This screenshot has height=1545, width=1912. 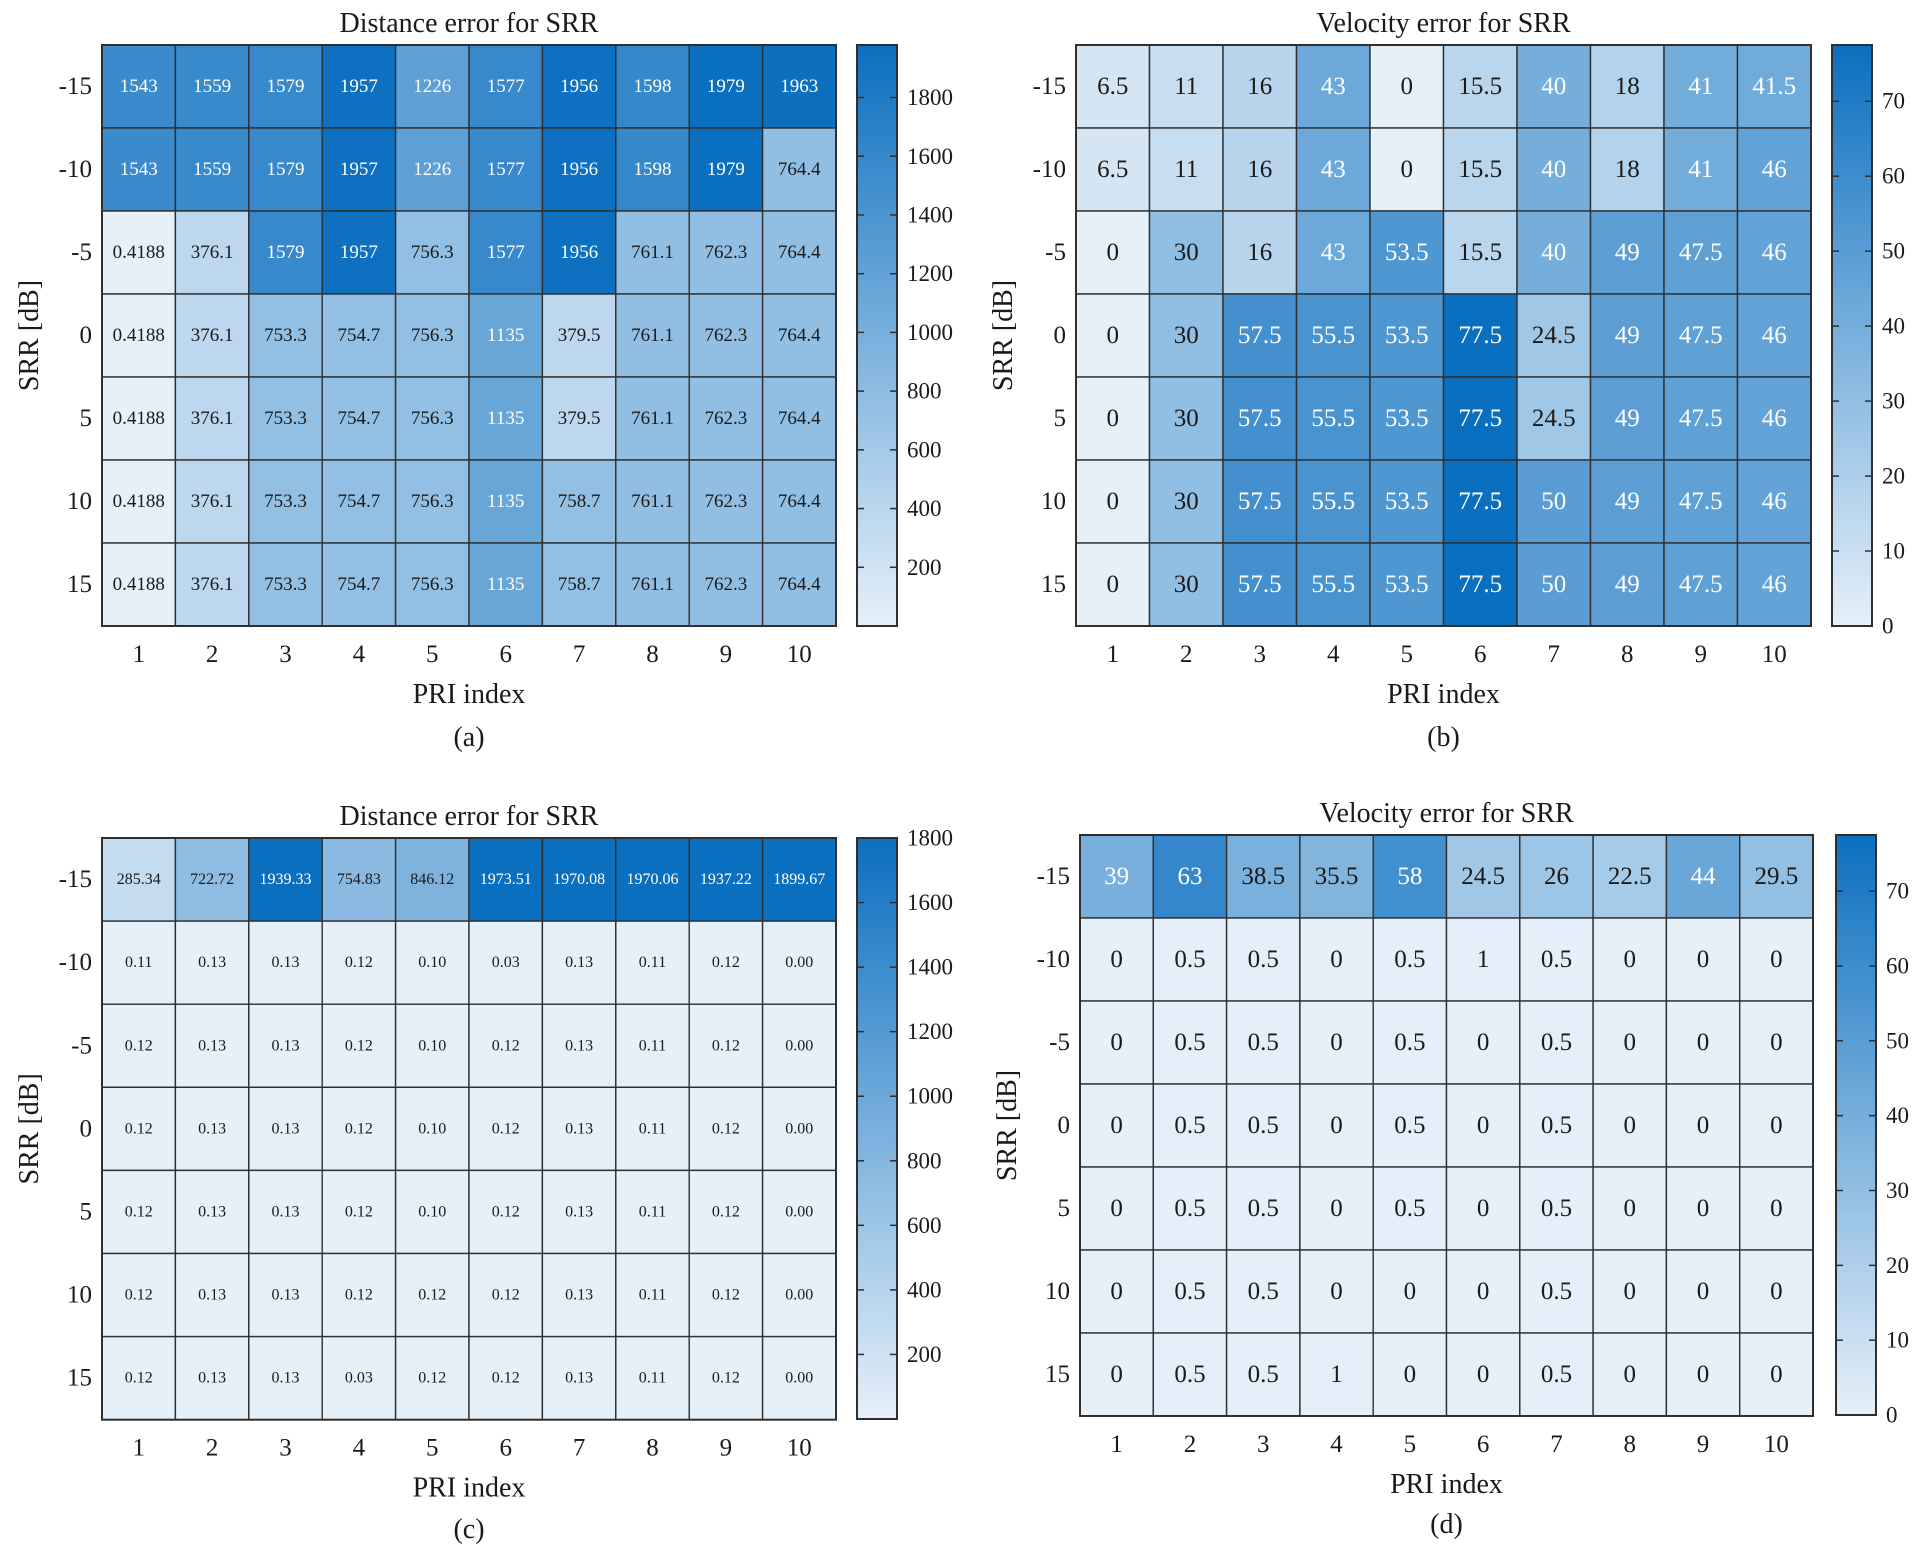 What do you see at coordinates (505, 654) in the screenshot?
I see `x-tick-label: 6` at bounding box center [505, 654].